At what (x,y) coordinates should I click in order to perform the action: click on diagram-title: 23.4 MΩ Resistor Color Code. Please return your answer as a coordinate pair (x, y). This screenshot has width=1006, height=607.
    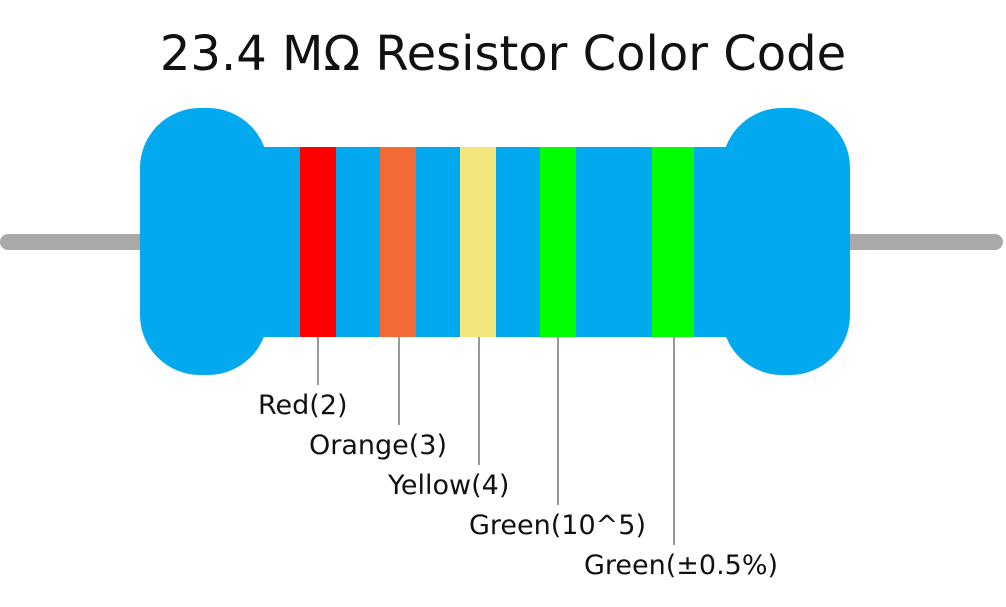
    Looking at the image, I should click on (503, 54).